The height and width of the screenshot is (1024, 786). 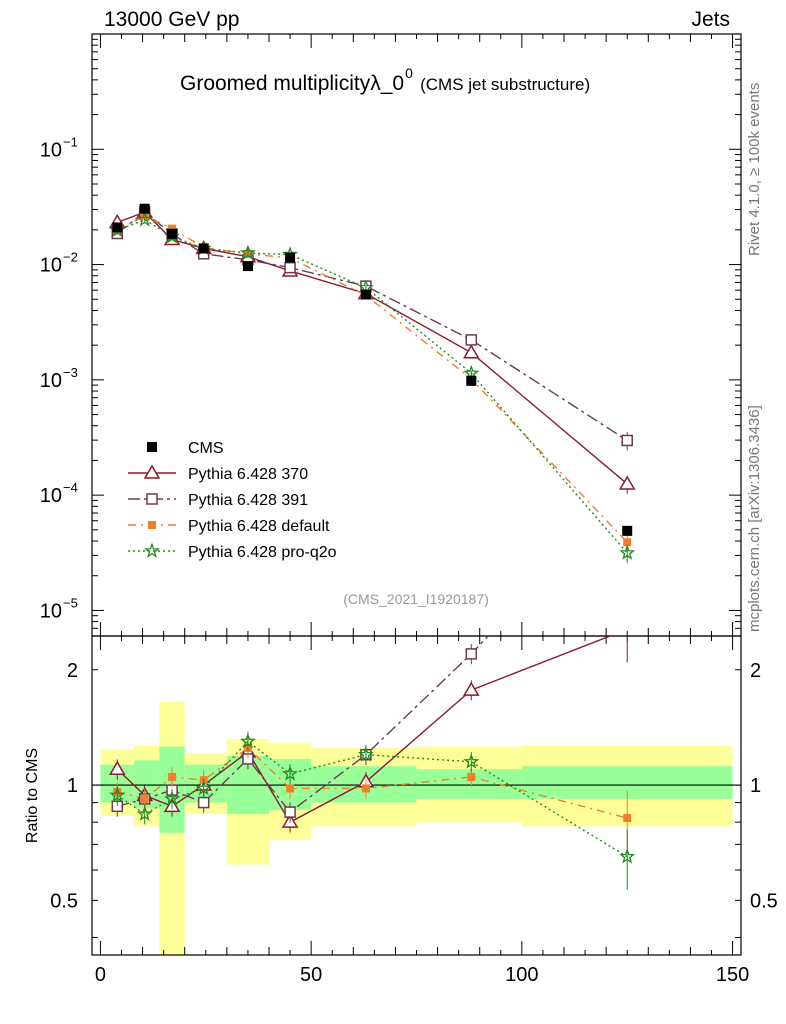 What do you see at coordinates (372, 783) in the screenshot?
I see `ratio-line-default` at bounding box center [372, 783].